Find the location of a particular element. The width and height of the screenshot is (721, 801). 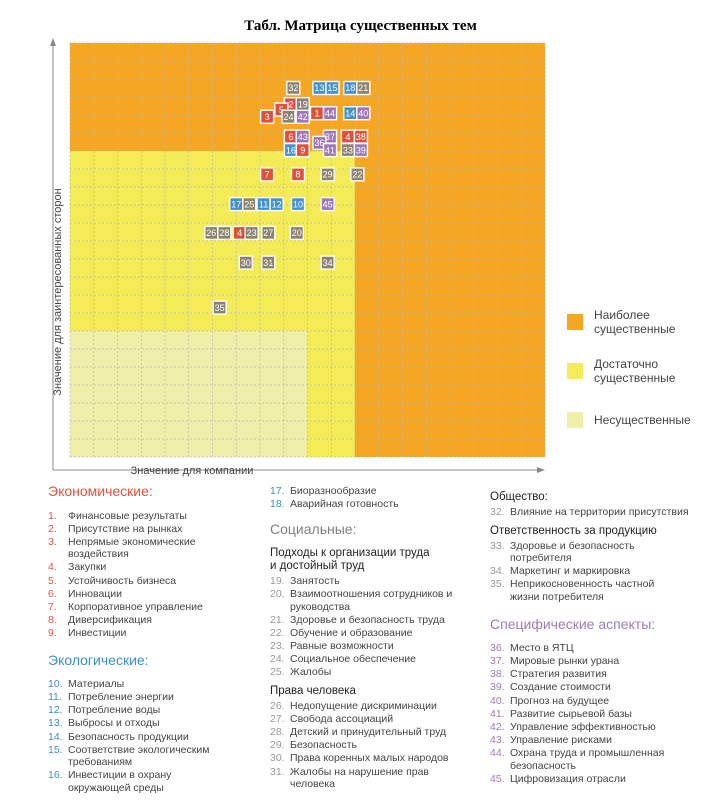

legend-label: Наиболее is located at coordinates (622, 315).